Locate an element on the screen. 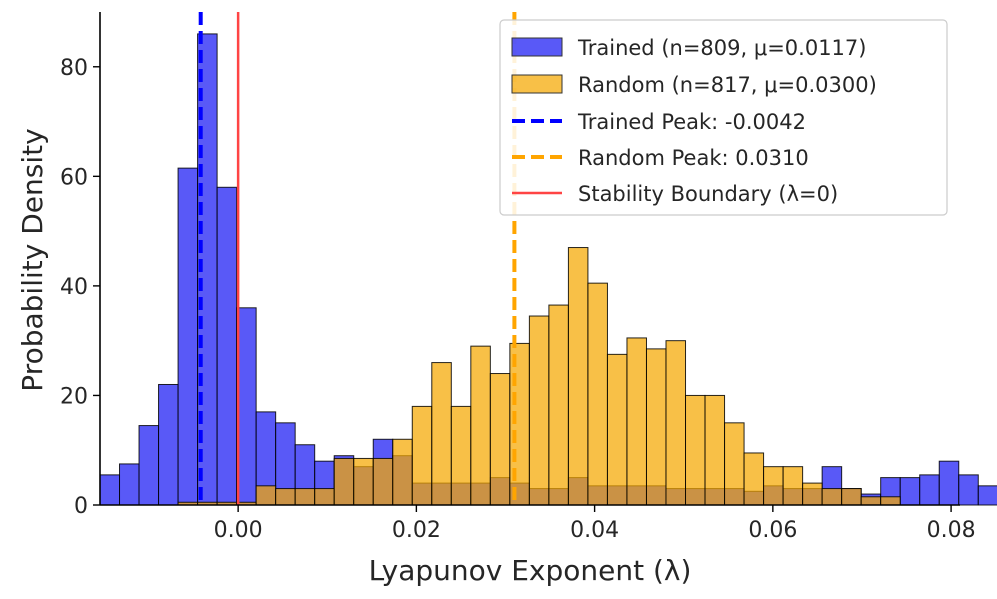 The image size is (997, 599). y-ticks: 0 20 40 60 80 is located at coordinates (80, 287).